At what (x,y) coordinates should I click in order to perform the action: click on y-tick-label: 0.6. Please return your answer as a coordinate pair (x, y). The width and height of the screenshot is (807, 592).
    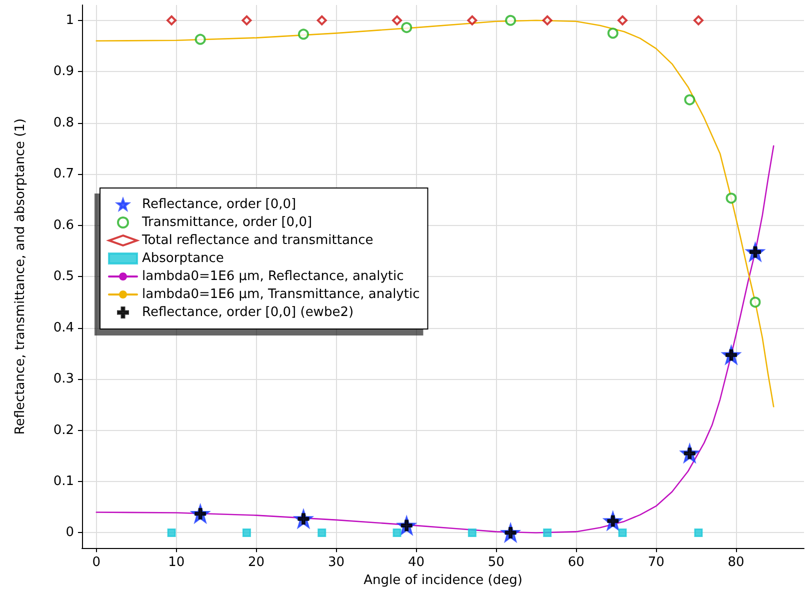
    Looking at the image, I should click on (63, 225).